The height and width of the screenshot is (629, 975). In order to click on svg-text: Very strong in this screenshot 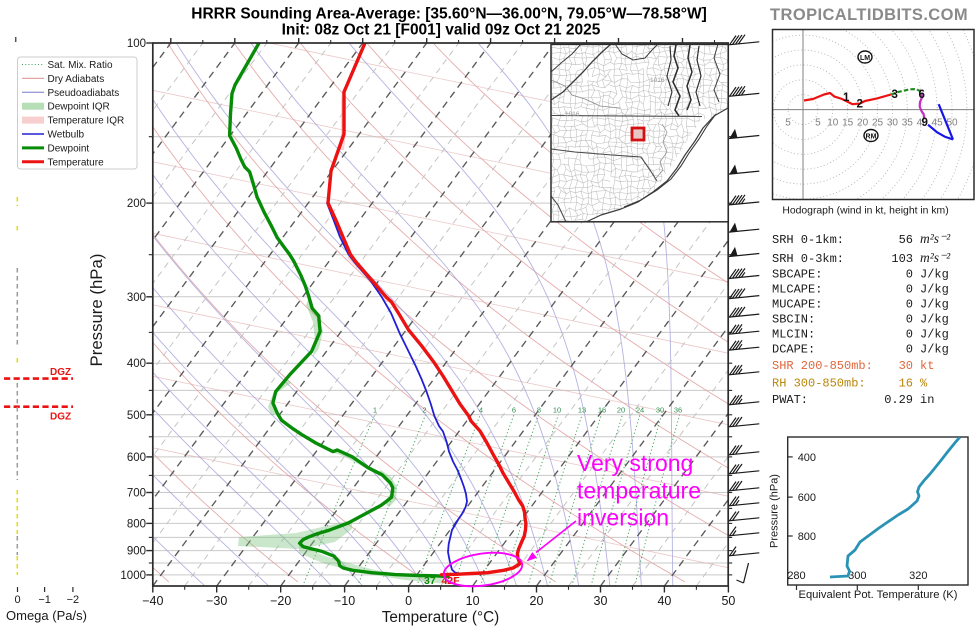, I will do `click(635, 463)`.